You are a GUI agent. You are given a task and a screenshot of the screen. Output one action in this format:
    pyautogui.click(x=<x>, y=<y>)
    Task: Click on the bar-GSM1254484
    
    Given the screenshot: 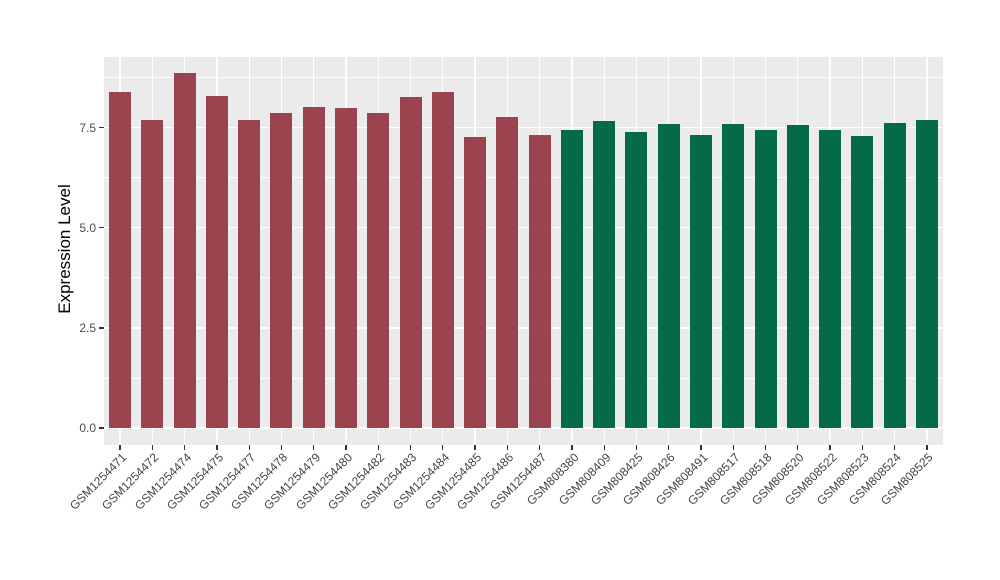 What is the action you would take?
    pyautogui.click(x=442, y=259)
    